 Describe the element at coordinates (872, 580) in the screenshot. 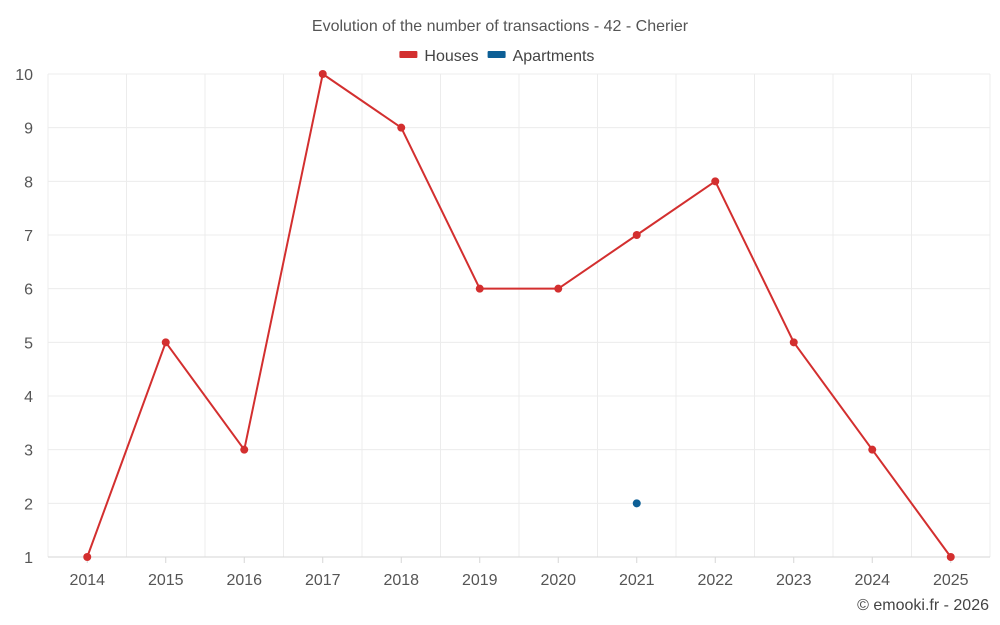

I see `x-tick-label-2024: 2024` at that location.